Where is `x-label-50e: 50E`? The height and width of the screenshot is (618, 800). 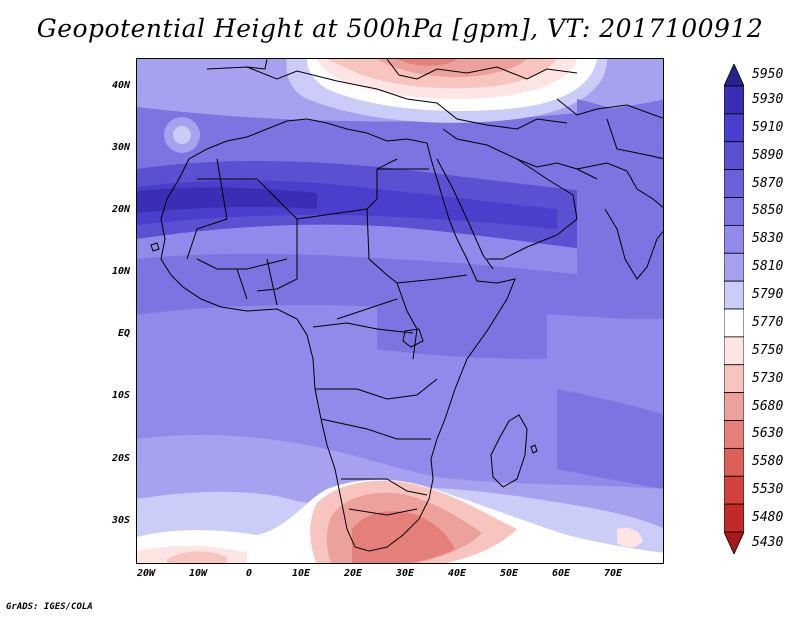 x-label-50e: 50E is located at coordinates (509, 573).